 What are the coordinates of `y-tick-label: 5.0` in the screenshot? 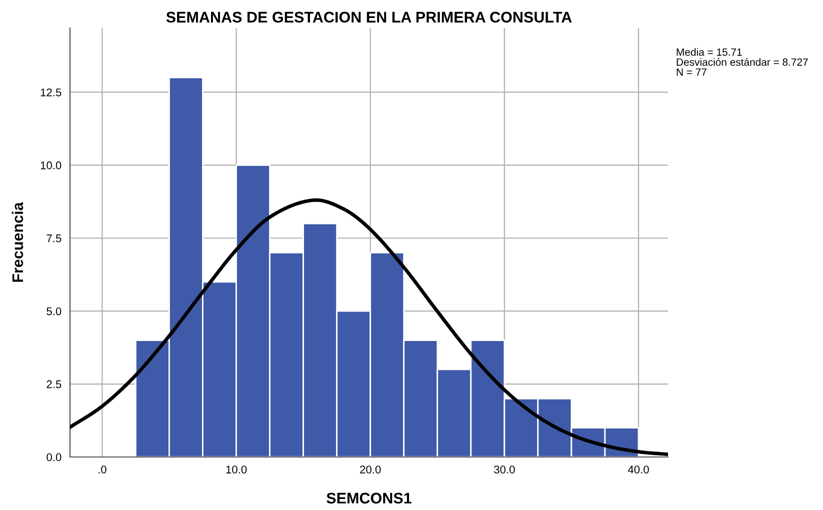 It's located at (54, 311).